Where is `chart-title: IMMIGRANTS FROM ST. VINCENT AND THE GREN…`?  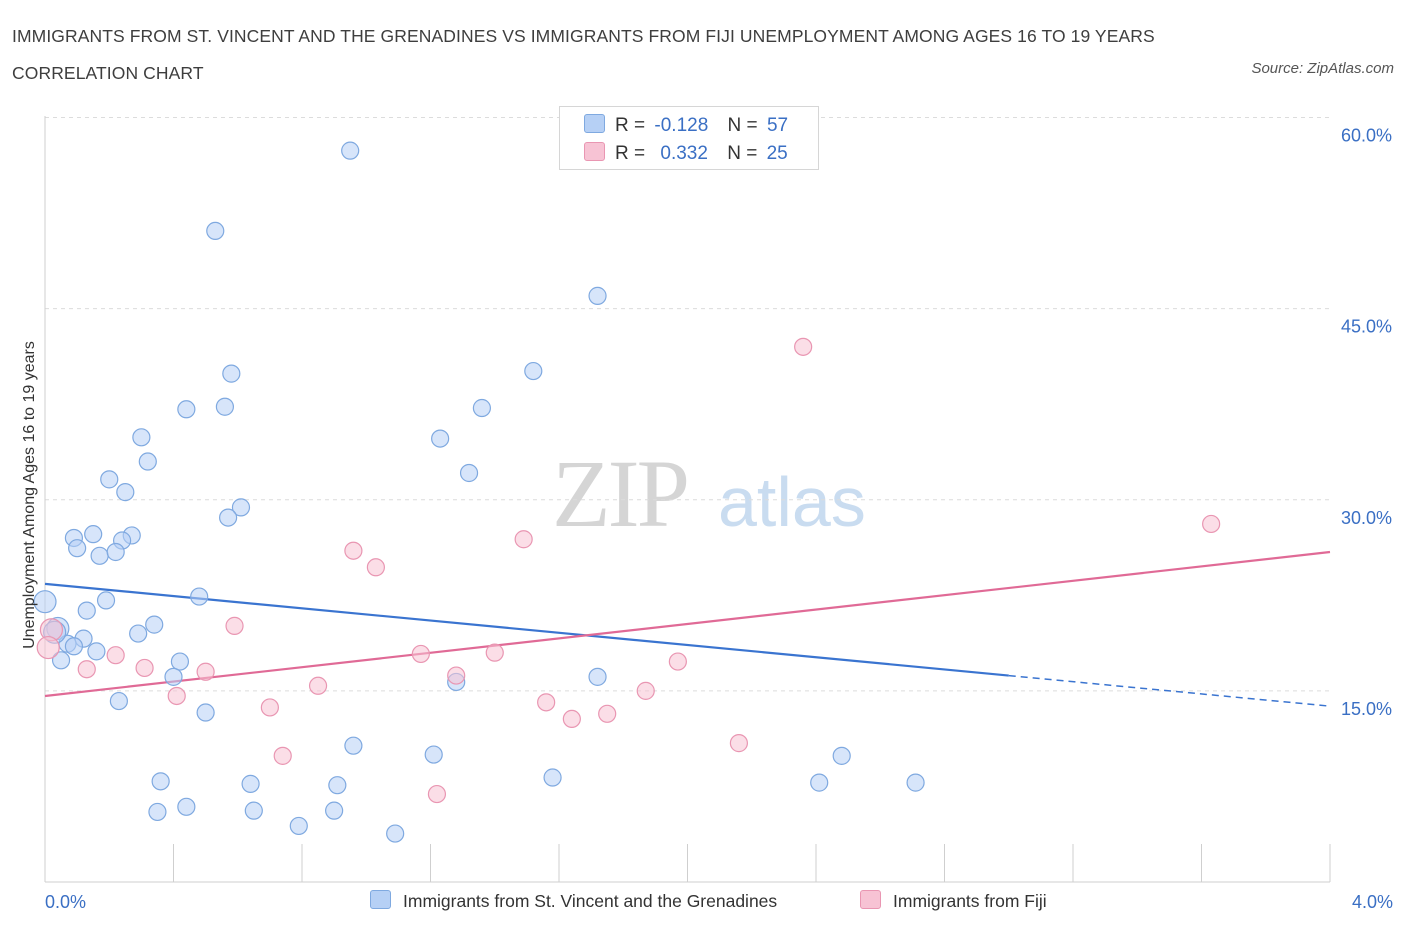
chart-title: IMMIGRANTS FROM ST. VINCENT AND THE GREN… is located at coordinates (583, 54).